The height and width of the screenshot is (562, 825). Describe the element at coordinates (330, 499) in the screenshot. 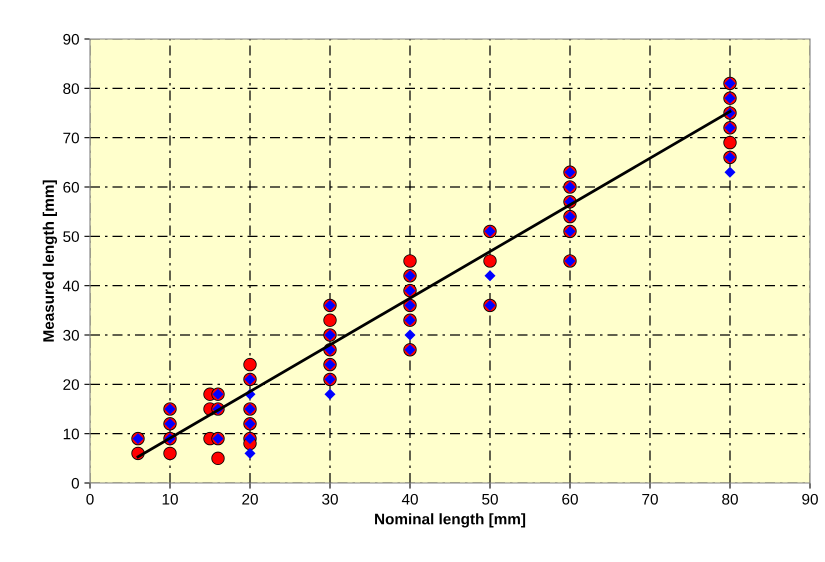

I see `x-tick-label: 30` at that location.